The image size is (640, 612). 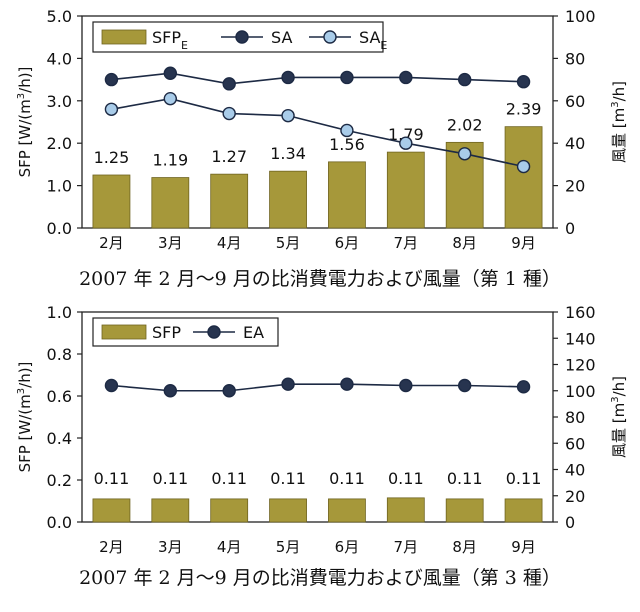 What do you see at coordinates (406, 134) in the screenshot?
I see `bar-value-label: 1.79` at bounding box center [406, 134].